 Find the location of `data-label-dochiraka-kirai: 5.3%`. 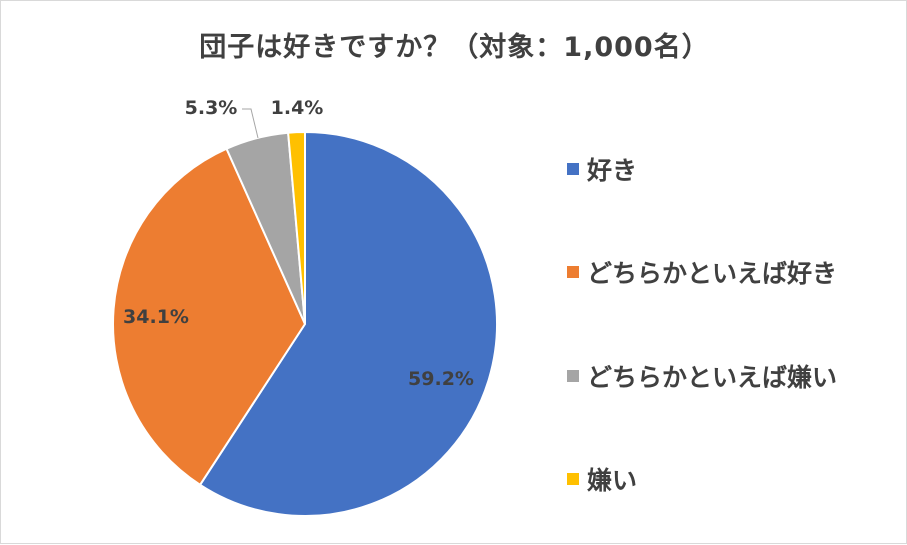

data-label-dochiraka-kirai: 5.3% is located at coordinates (211, 108).